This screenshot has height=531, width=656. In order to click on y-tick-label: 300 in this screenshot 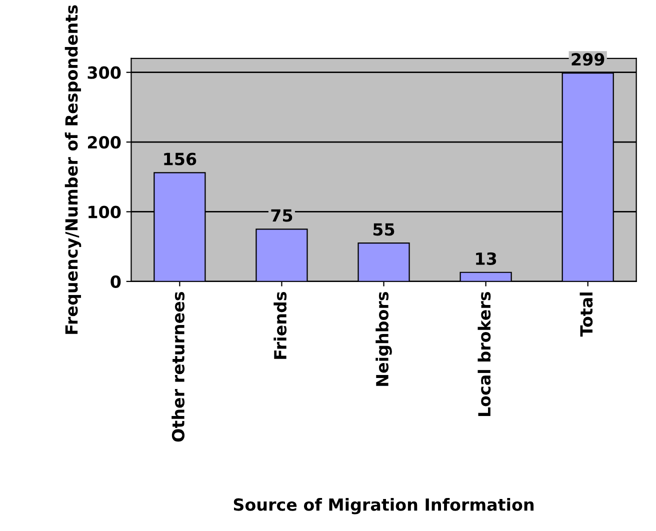, I will do `click(104, 72)`.